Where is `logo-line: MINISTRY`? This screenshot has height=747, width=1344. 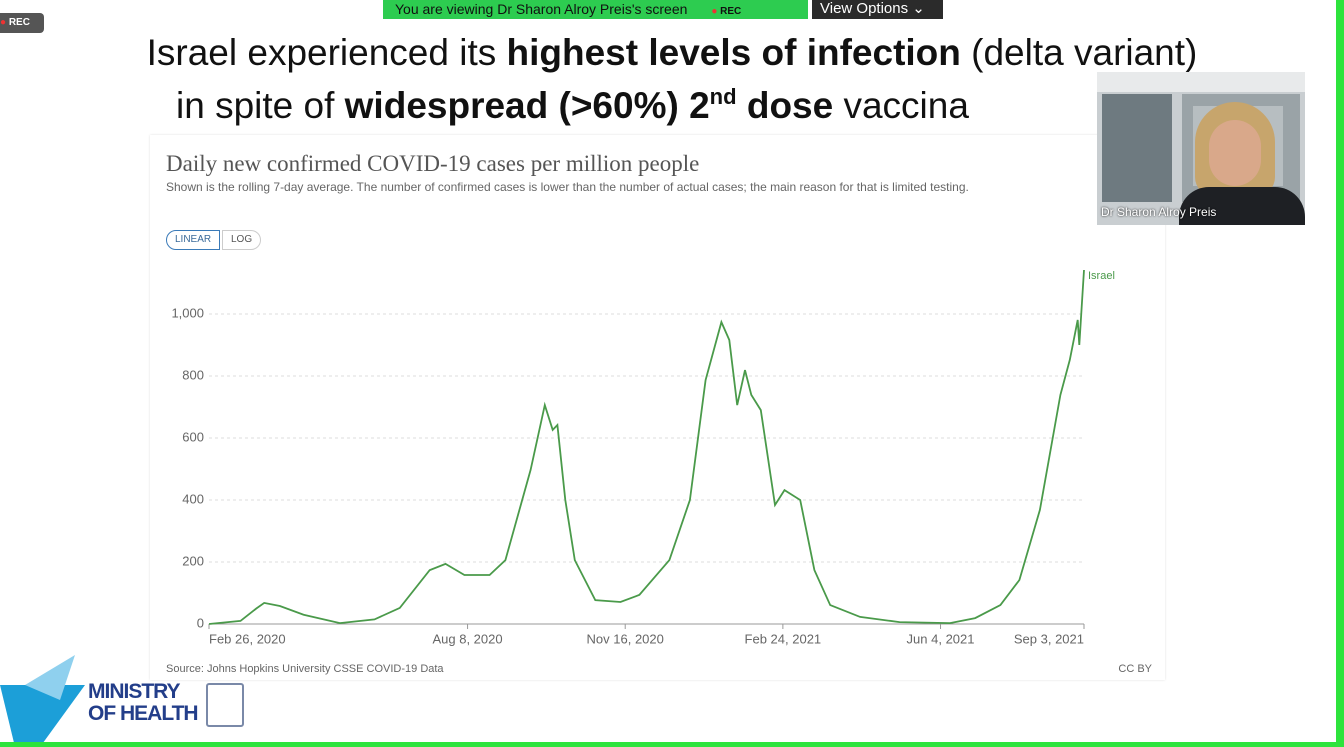 logo-line: MINISTRY is located at coordinates (134, 691).